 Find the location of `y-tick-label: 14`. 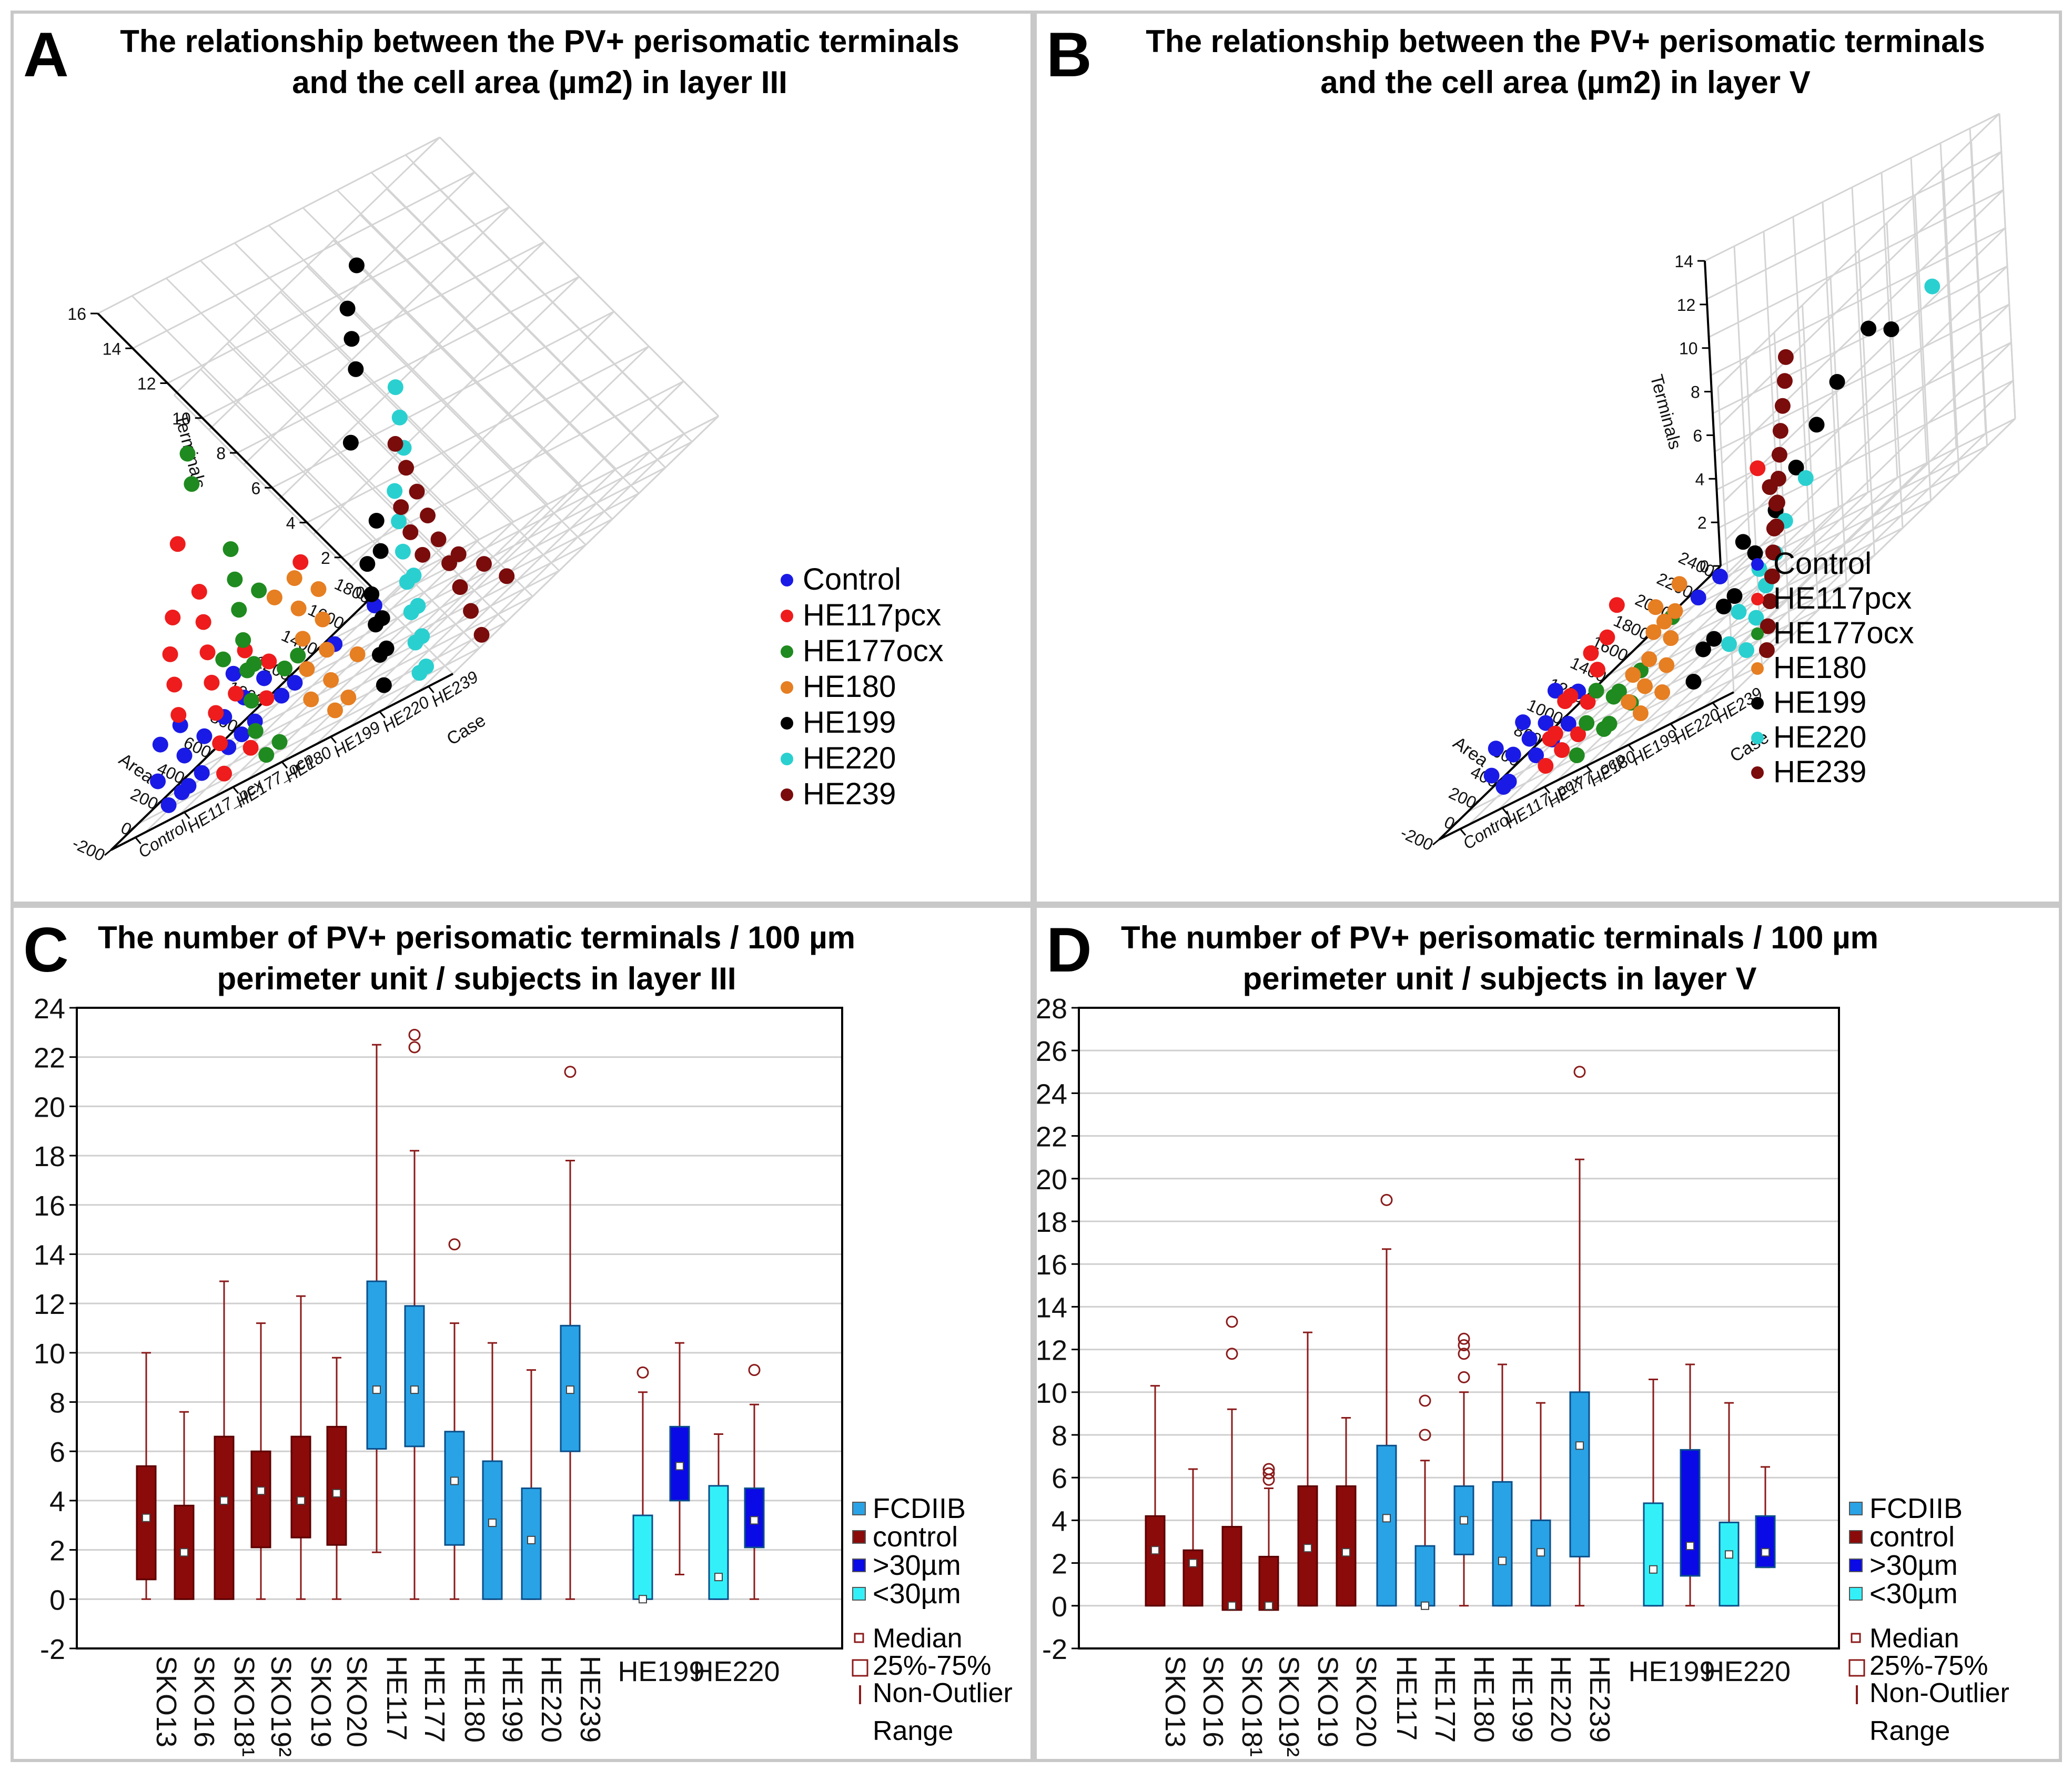

y-tick-label: 14 is located at coordinates (1052, 1307).